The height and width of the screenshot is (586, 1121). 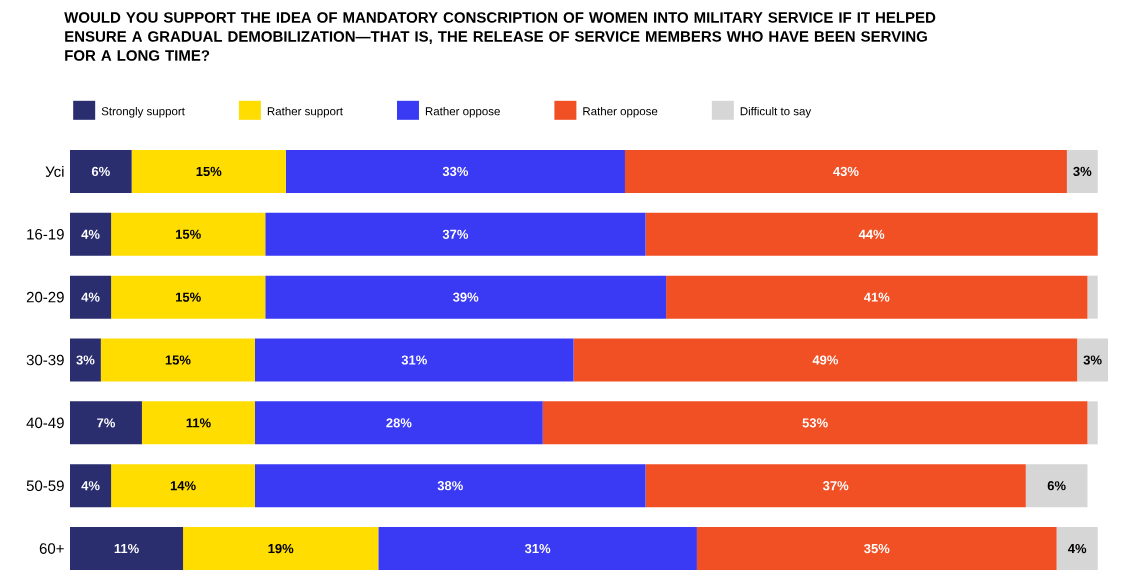 I want to click on y-tick-label: 16-19, so click(x=45, y=234).